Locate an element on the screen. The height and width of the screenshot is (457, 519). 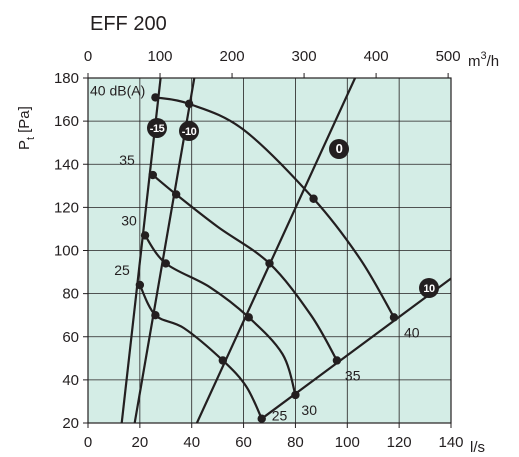
top-tick-label: 100 is located at coordinates (160, 56).